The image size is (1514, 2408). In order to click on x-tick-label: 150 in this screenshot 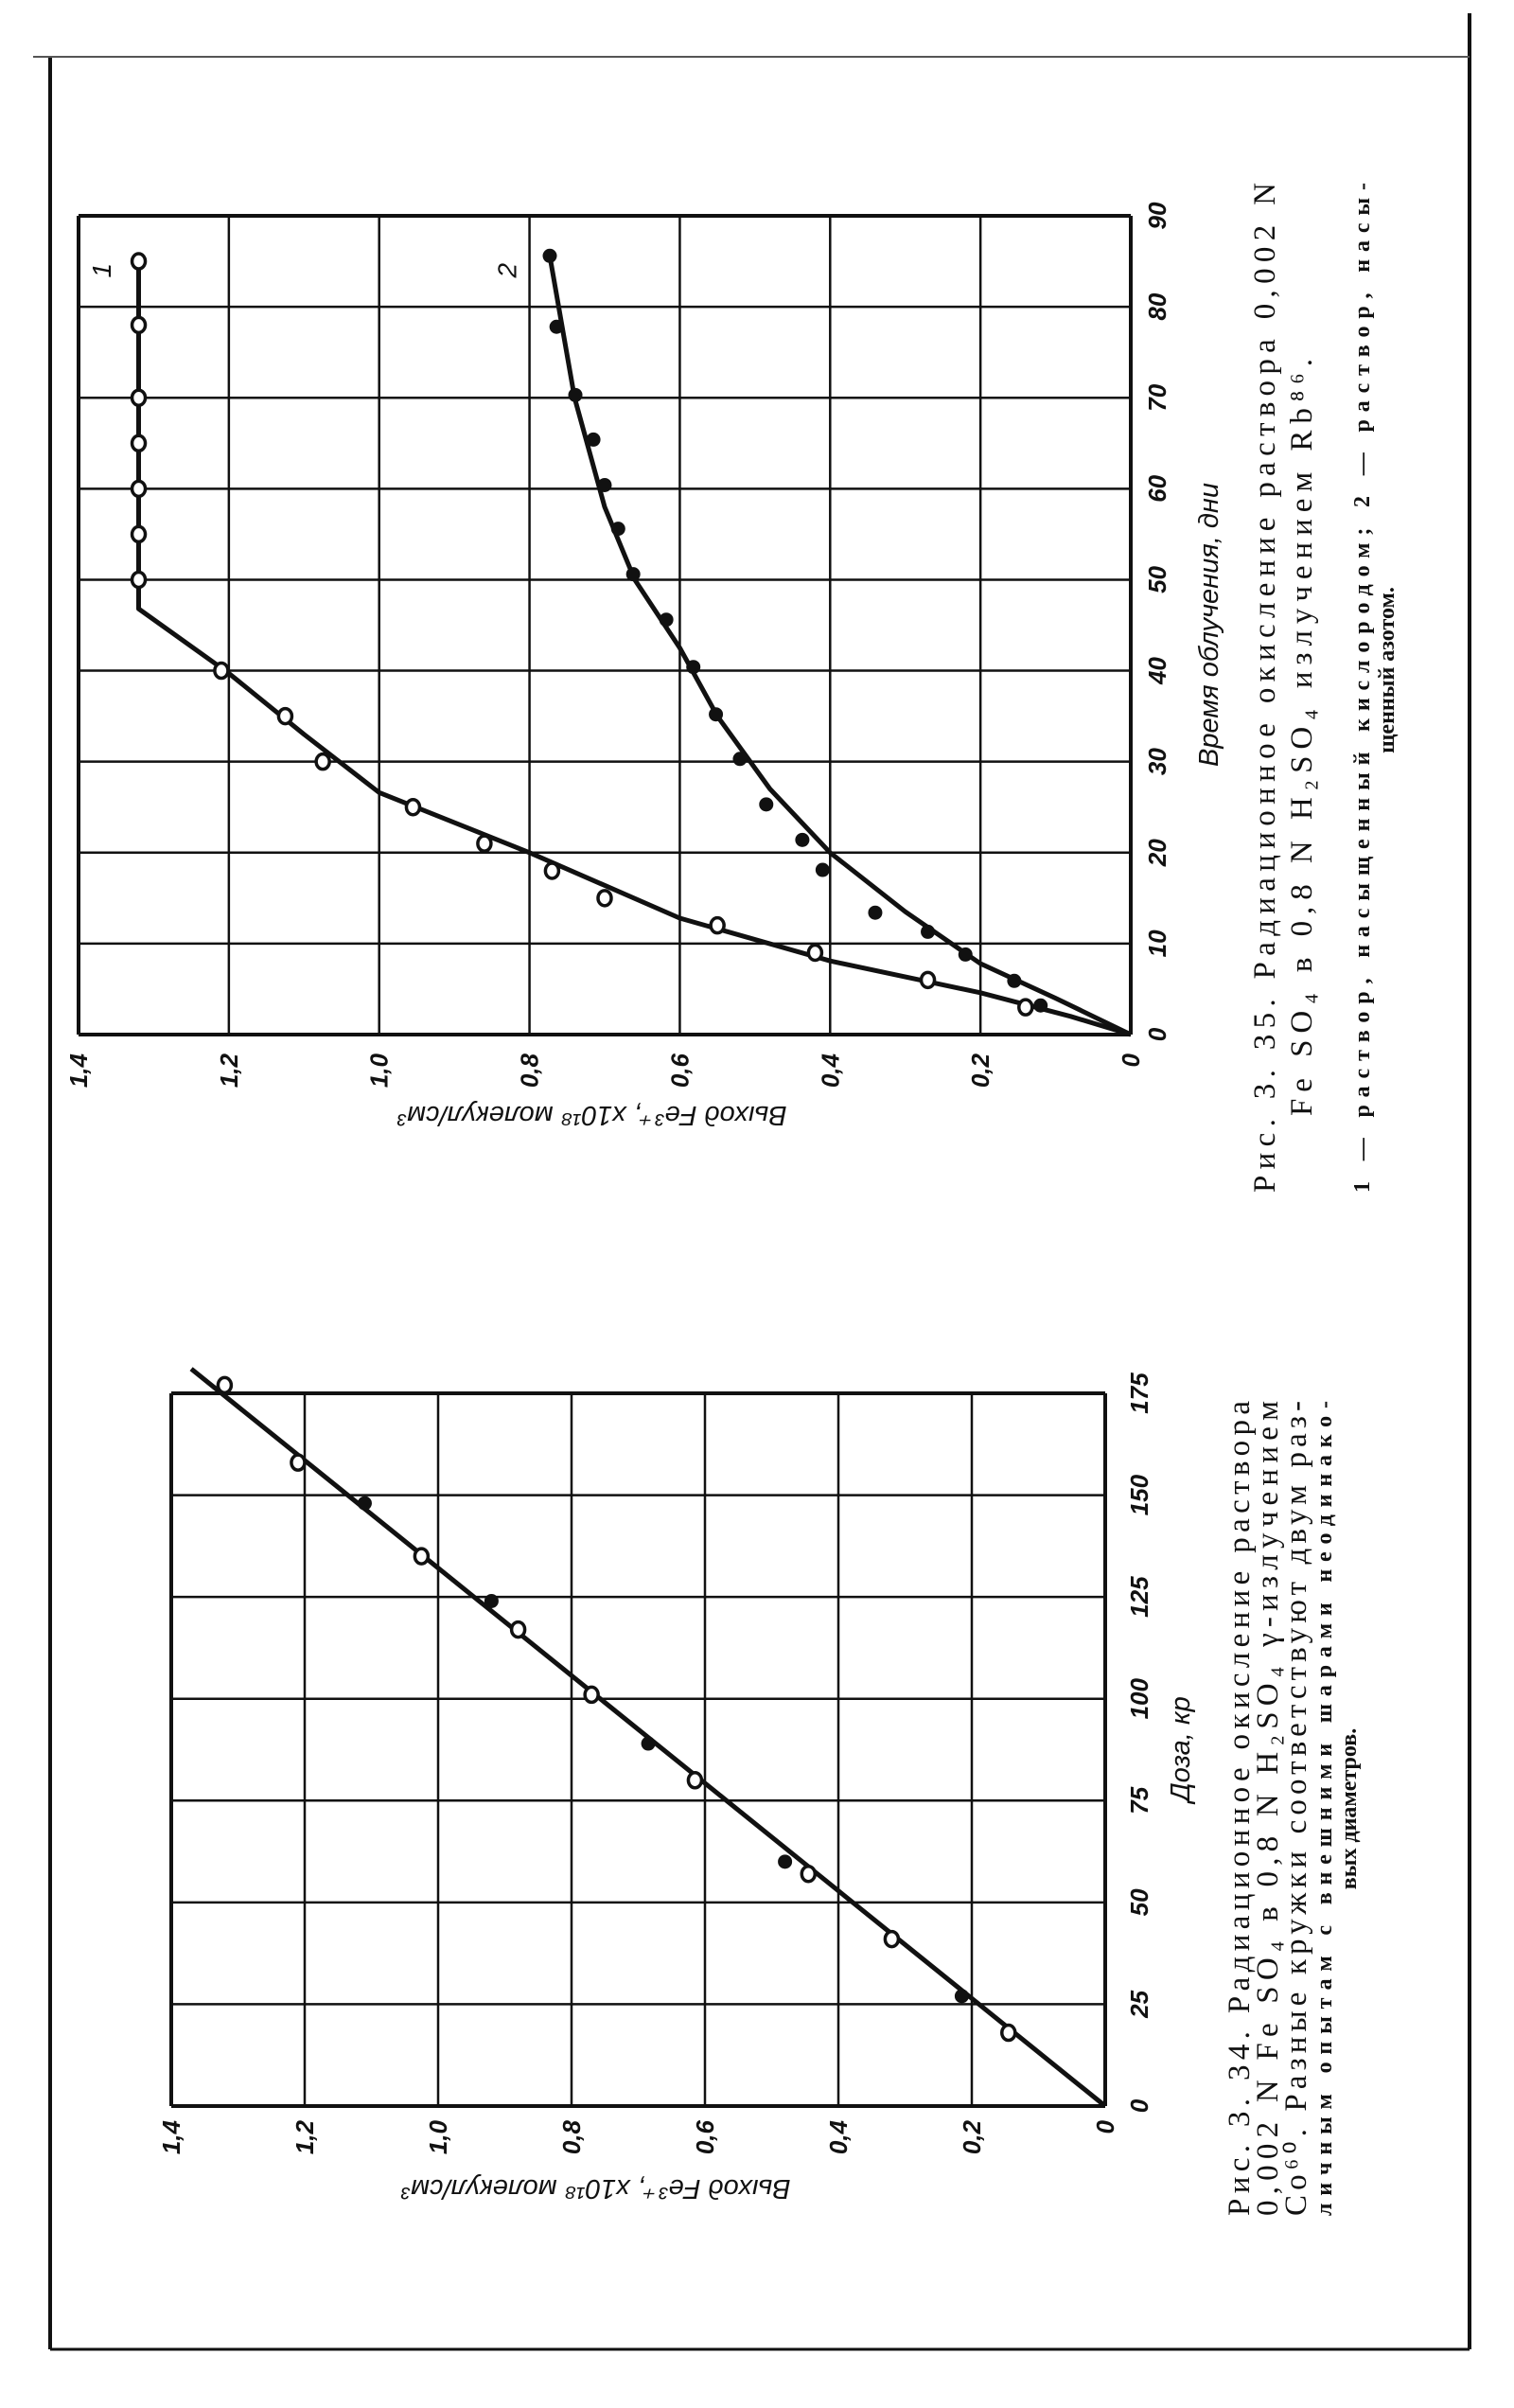, I will do `click(1139, 1494)`.